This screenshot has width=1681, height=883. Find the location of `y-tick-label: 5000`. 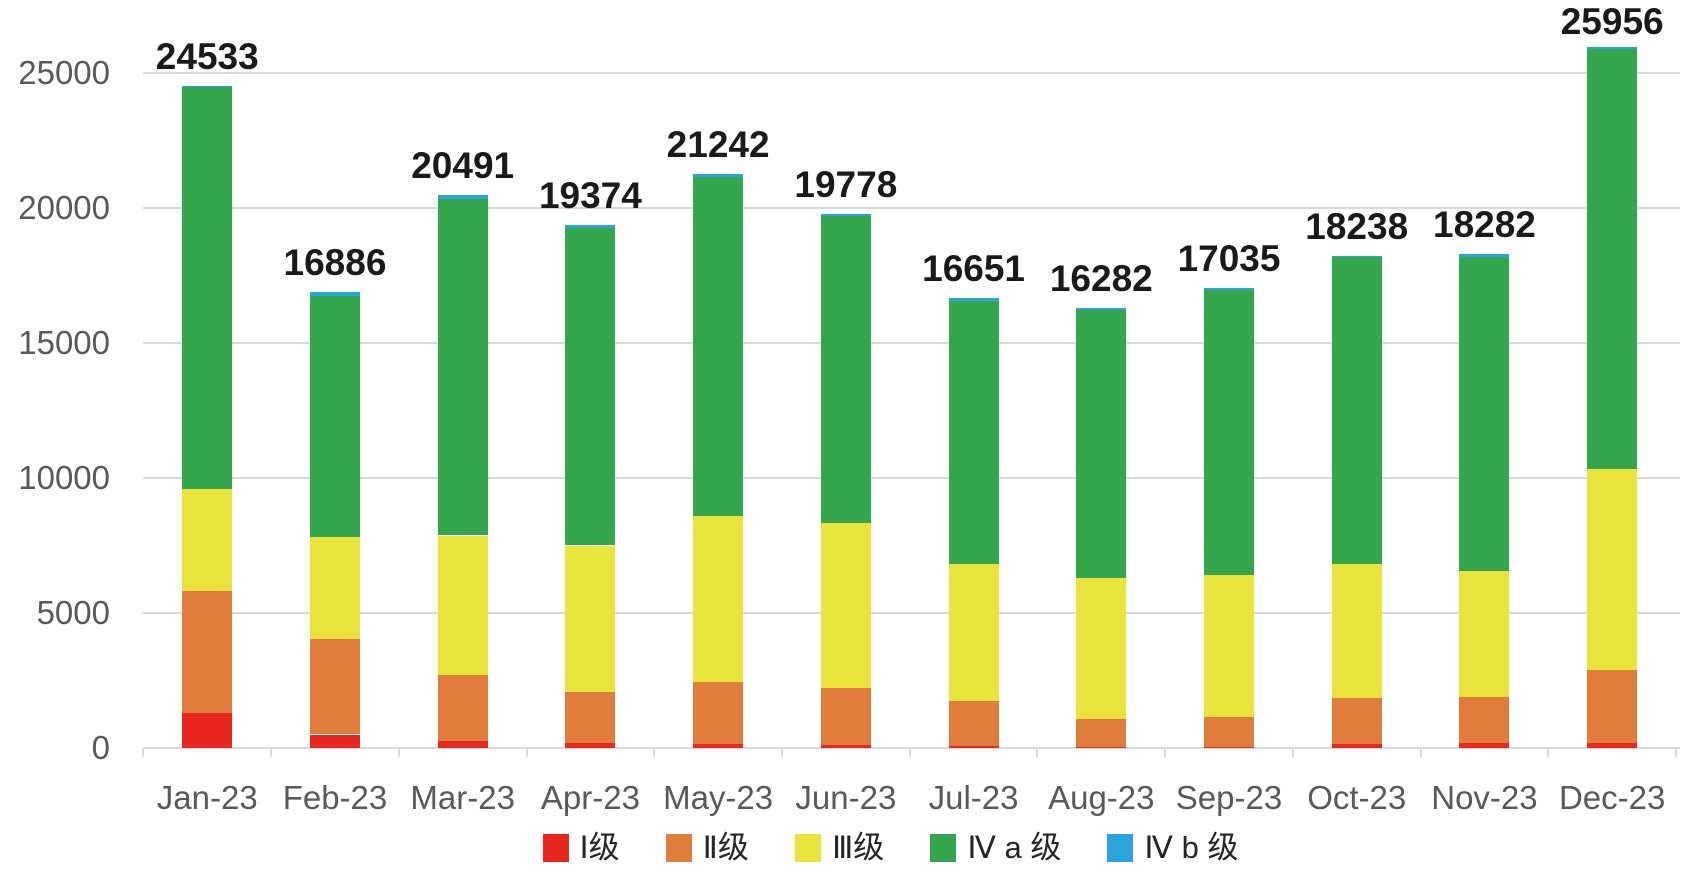

y-tick-label: 5000 is located at coordinates (73, 612).